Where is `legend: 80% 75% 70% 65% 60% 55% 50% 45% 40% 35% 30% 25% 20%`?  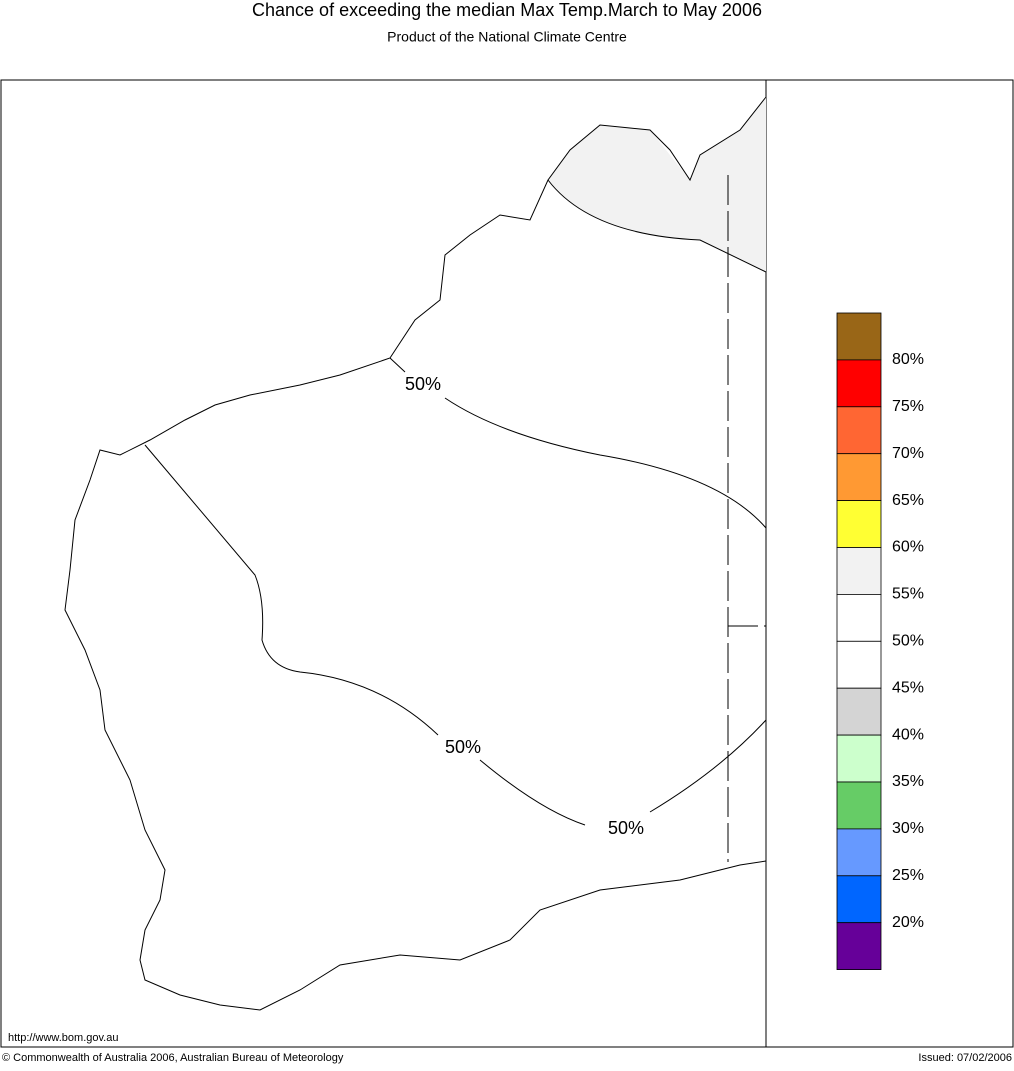
legend: 80% 75% 70% 65% 60% 55% 50% 45% 40% 35% 30% 25% 20% is located at coordinates (880, 641).